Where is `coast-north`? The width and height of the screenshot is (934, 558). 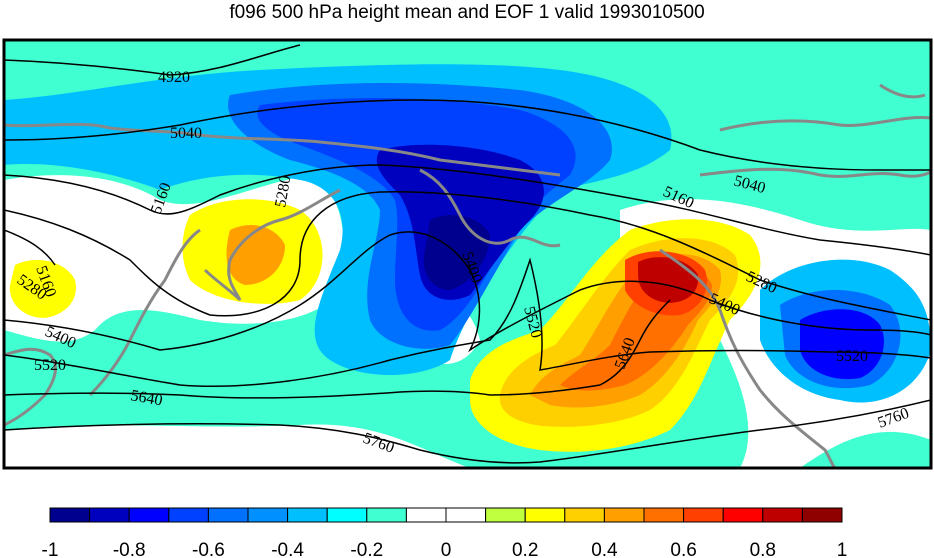
coast-north is located at coordinates (282, 149).